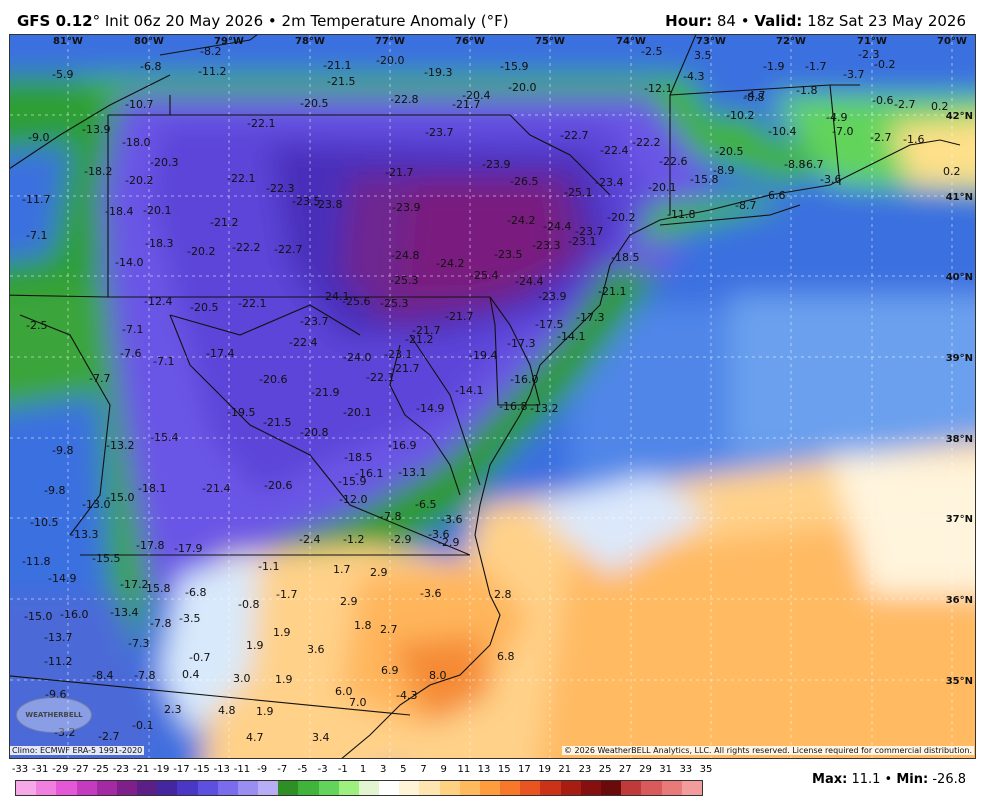  What do you see at coordinates (443, 769) in the screenshot?
I see `legend-tick-label: 9` at bounding box center [443, 769].